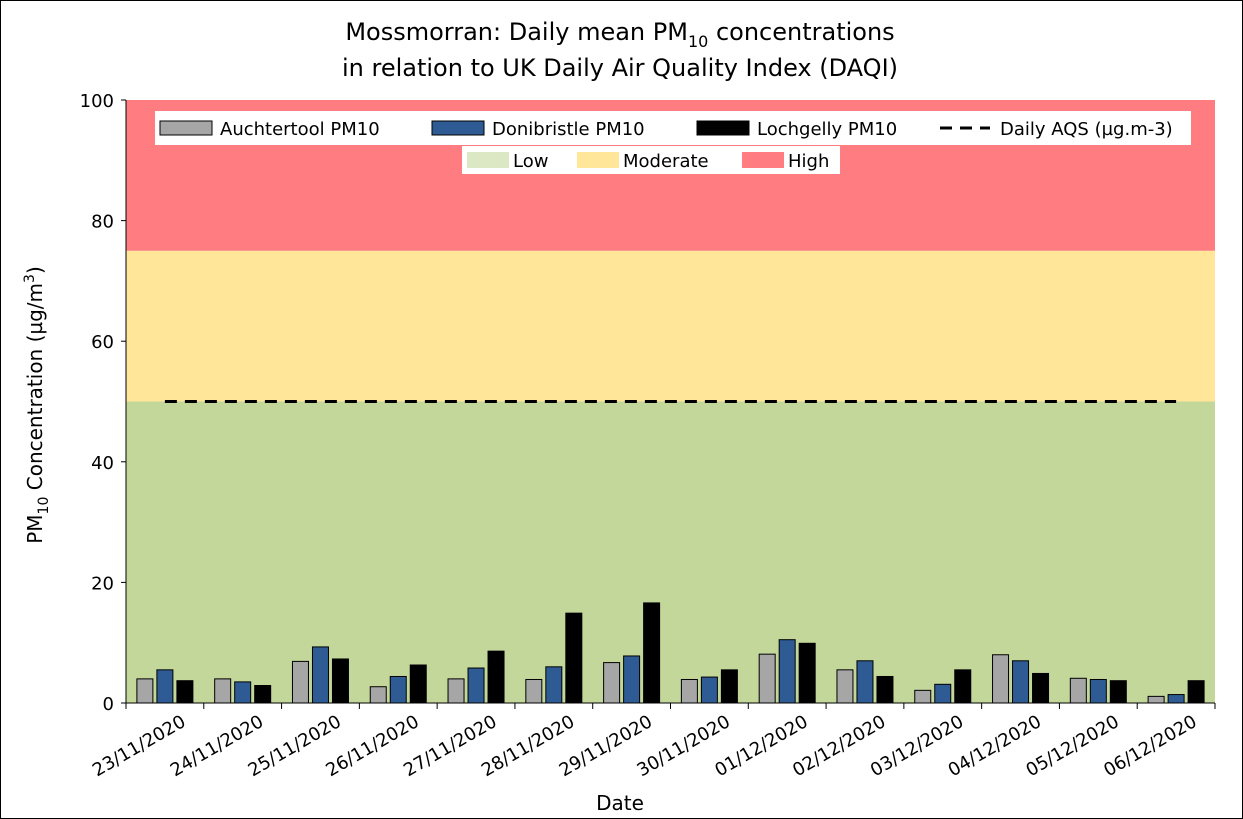 This screenshot has width=1243, height=819. Describe the element at coordinates (808, 161) in the screenshot. I see `legend-label: High` at that location.